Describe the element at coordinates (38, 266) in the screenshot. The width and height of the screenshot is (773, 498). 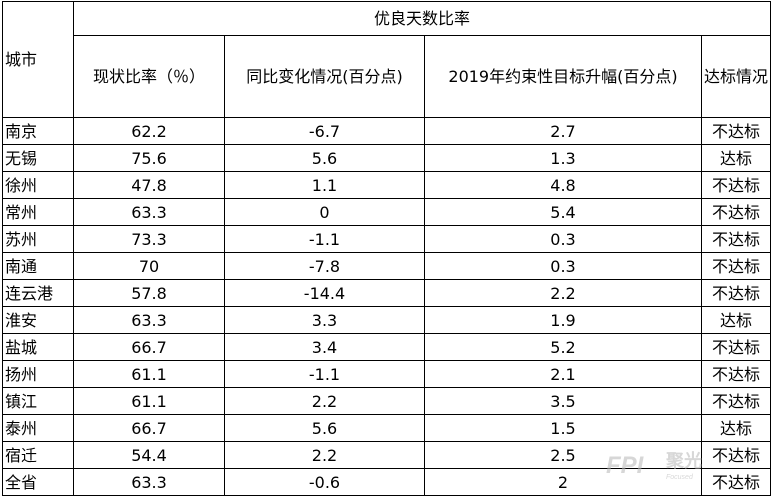
I see `cell-city: 南通` at that location.